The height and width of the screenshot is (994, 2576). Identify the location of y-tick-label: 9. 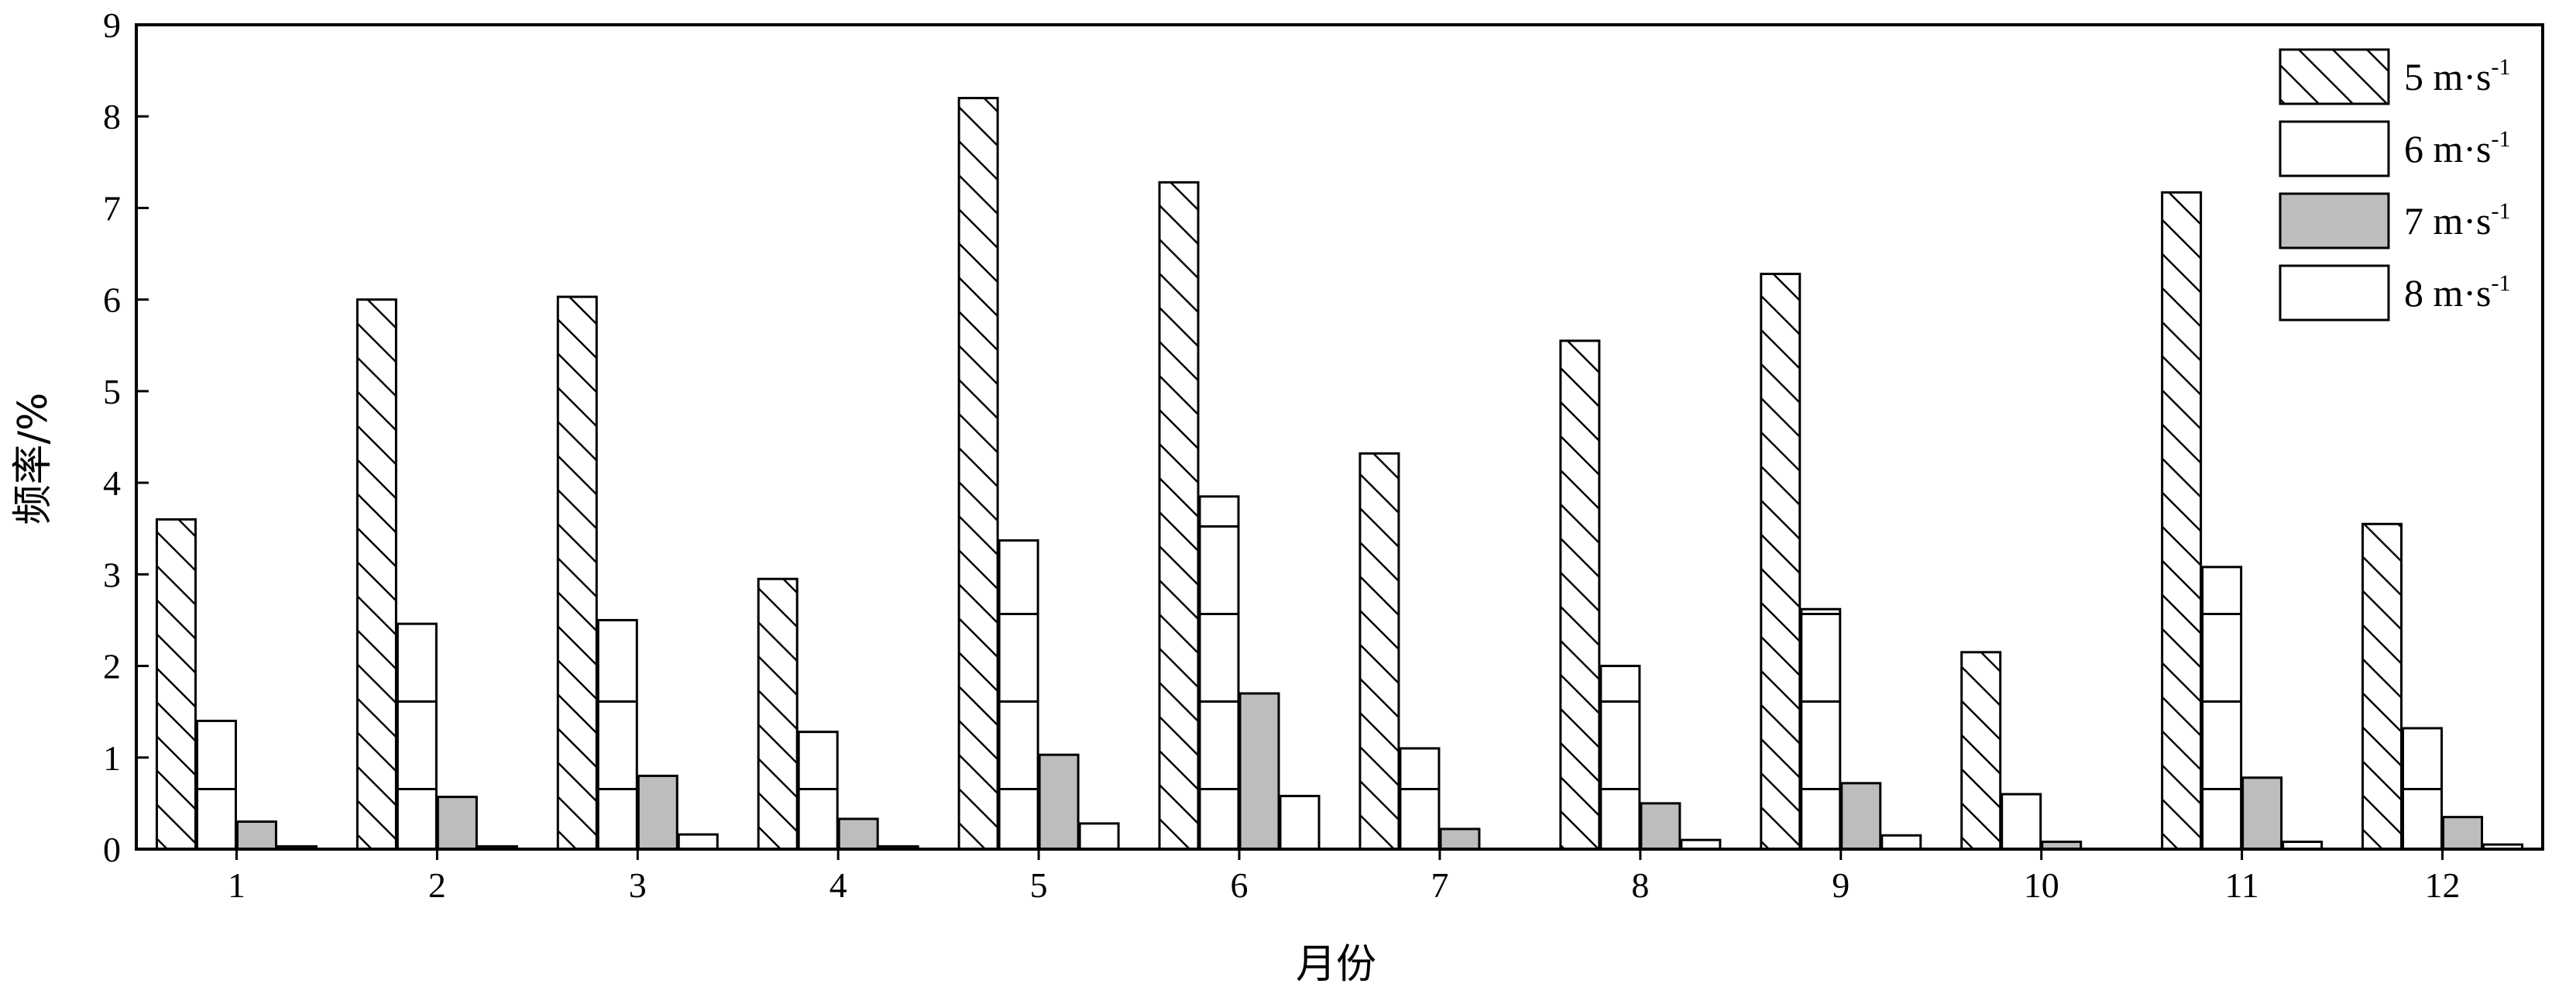
(112, 25).